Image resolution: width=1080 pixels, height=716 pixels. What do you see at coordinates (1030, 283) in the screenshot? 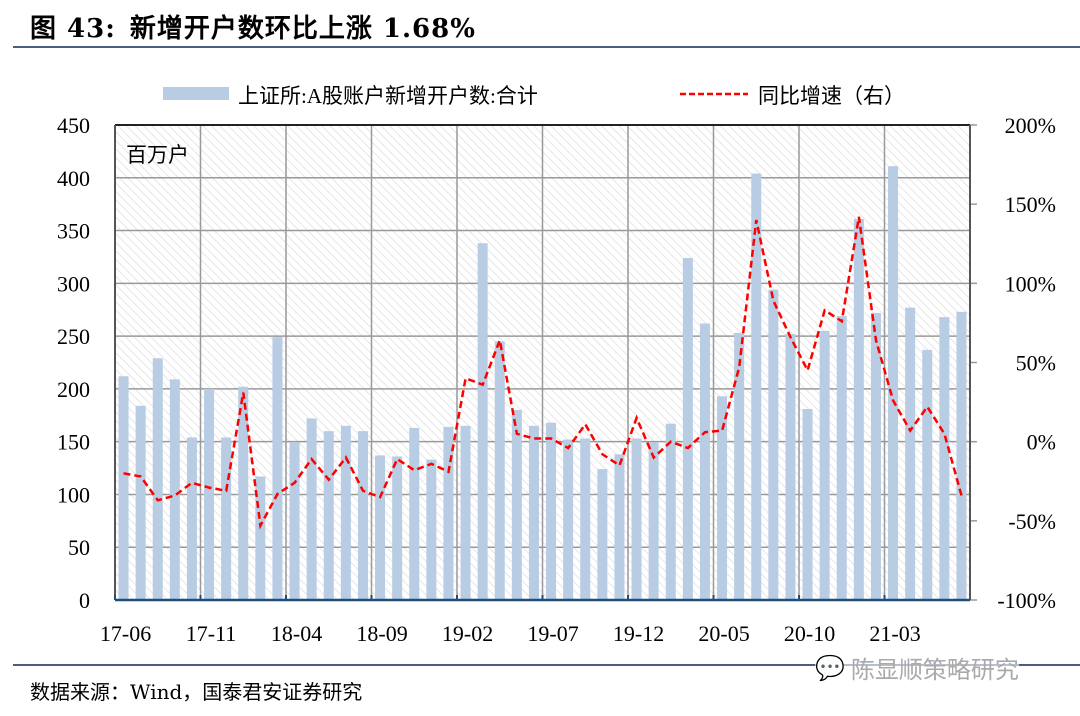
I see `y-right-tick-label: 100%` at bounding box center [1030, 283].